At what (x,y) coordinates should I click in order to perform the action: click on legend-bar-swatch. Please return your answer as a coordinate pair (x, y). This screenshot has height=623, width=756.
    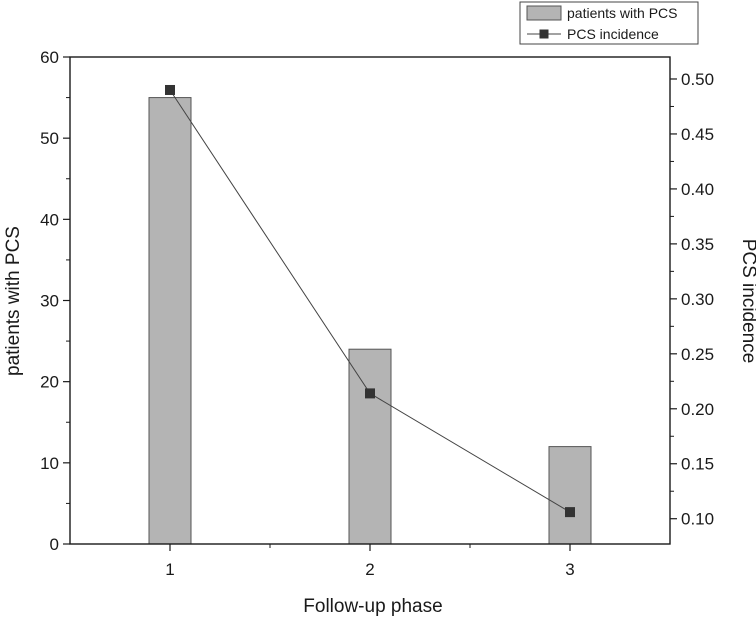
    Looking at the image, I should click on (544, 13).